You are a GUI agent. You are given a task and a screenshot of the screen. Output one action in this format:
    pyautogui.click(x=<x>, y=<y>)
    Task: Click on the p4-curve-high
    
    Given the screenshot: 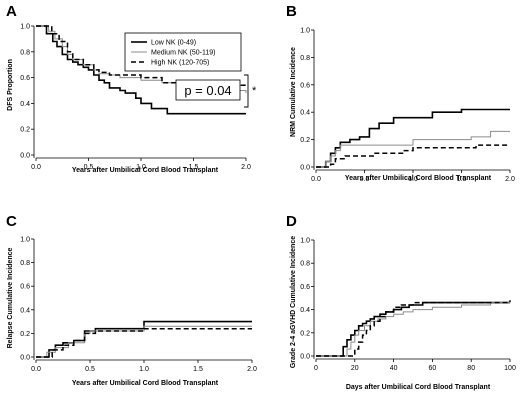 What is the action you would take?
    pyautogui.click(x=413, y=328)
    